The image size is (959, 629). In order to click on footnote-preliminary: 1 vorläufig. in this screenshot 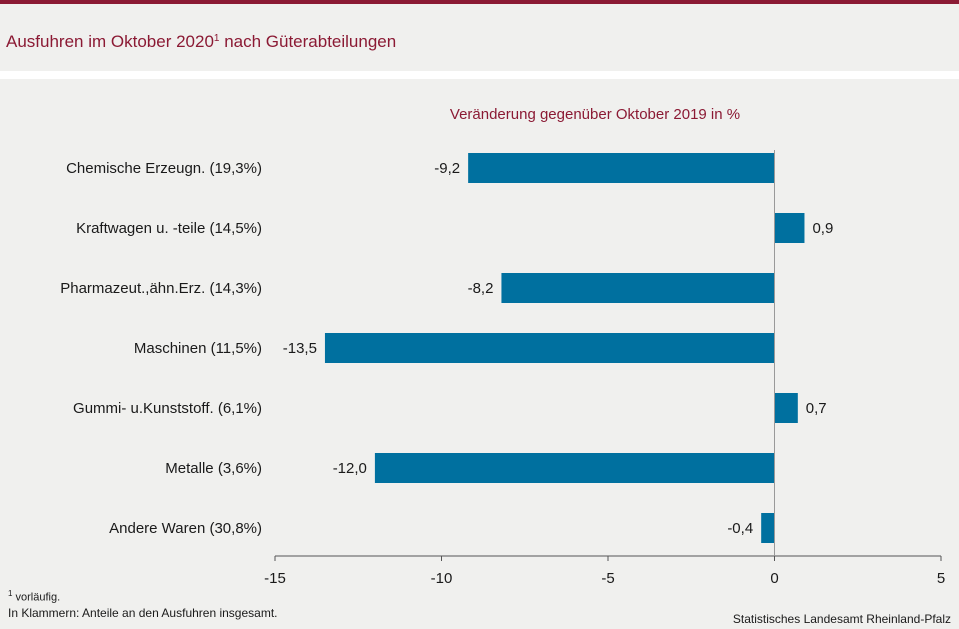, I will do `click(34, 596)`.